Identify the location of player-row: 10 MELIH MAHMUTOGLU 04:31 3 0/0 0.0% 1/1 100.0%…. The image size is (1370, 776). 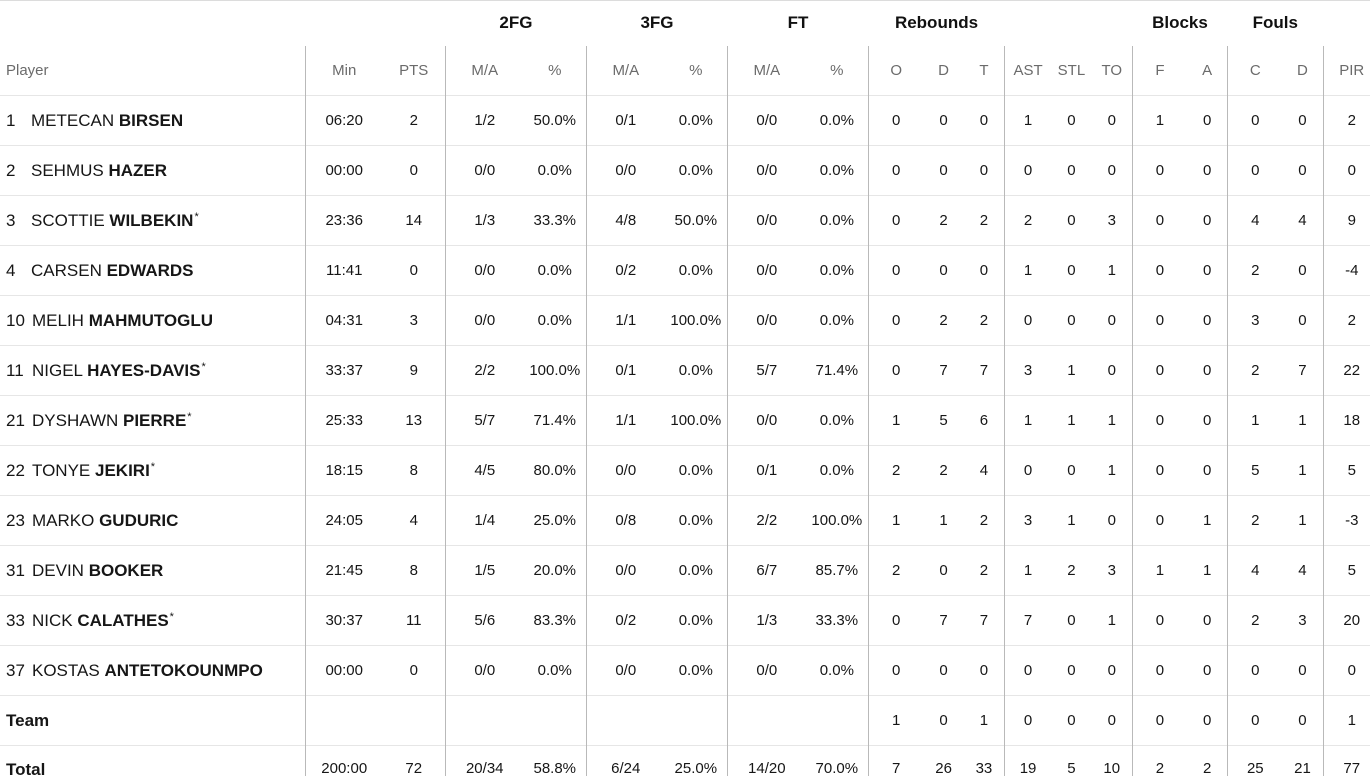
(685, 320).